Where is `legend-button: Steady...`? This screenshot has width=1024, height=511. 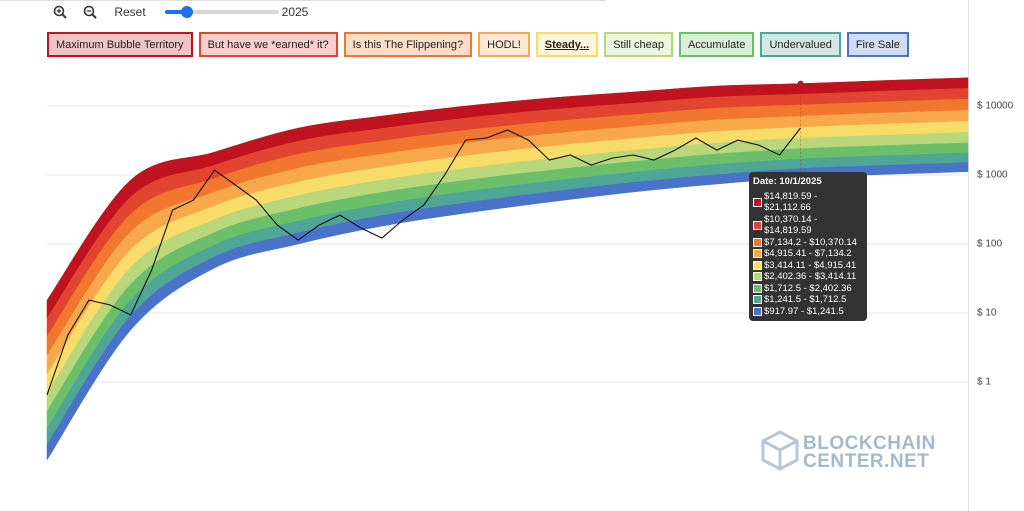
legend-button: Steady... is located at coordinates (567, 44).